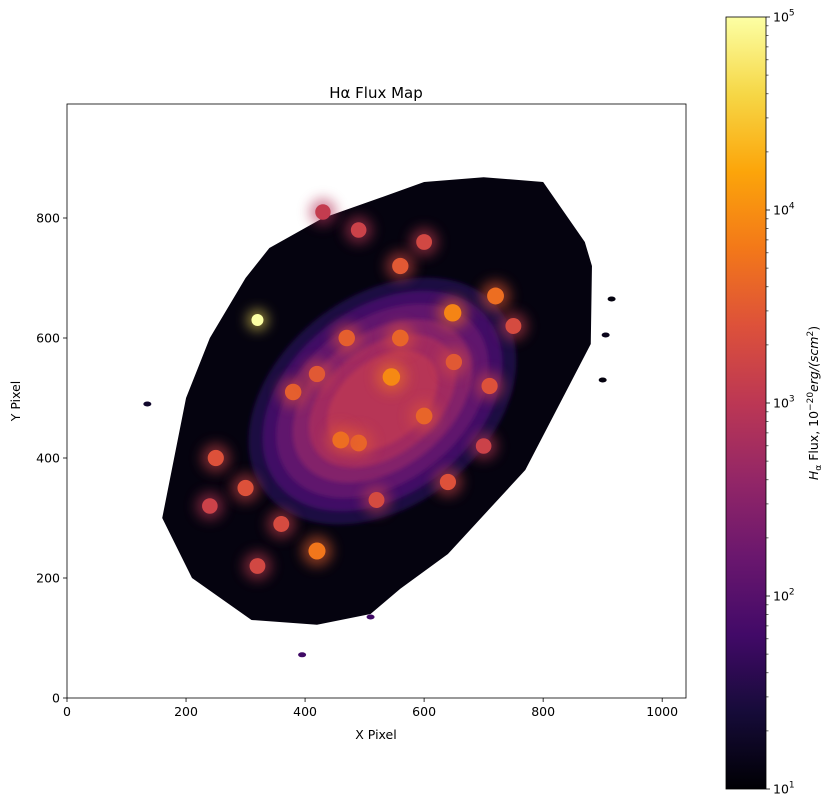 The width and height of the screenshot is (835, 808). Describe the element at coordinates (15, 402) in the screenshot. I see `y-axis-label: Y Pixel` at that location.